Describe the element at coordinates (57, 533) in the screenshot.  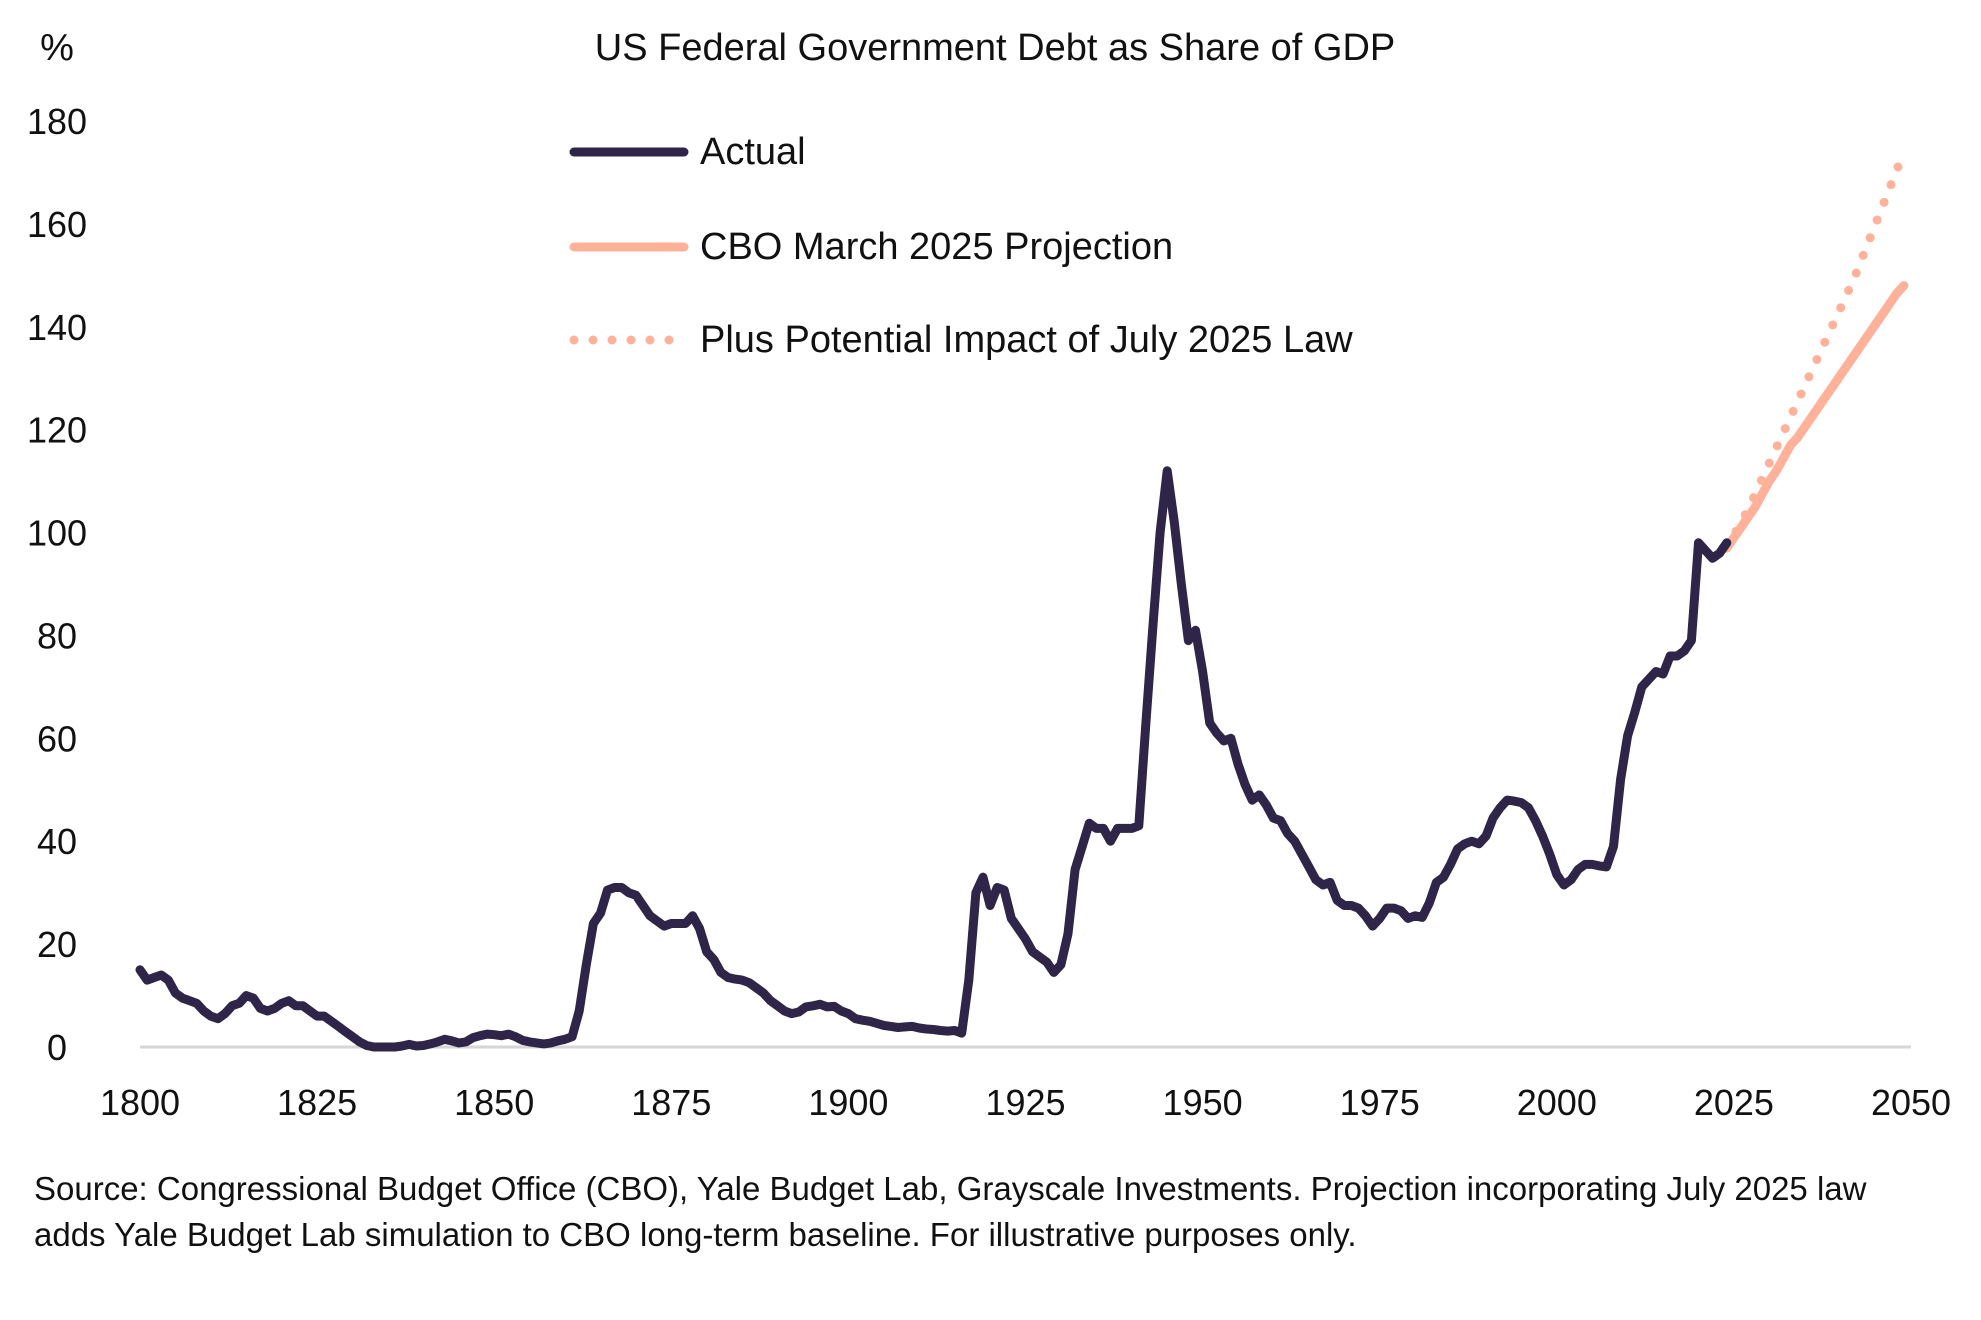
I see `y-tick-label: 100` at that location.